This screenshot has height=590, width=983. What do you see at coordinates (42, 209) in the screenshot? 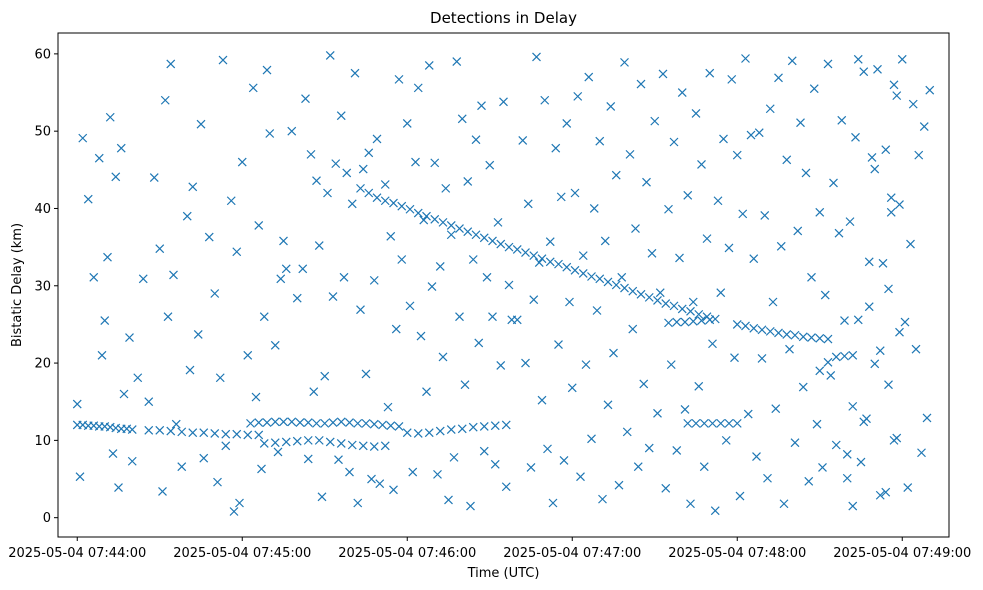
I see `y-tick-label: 40` at bounding box center [42, 209].